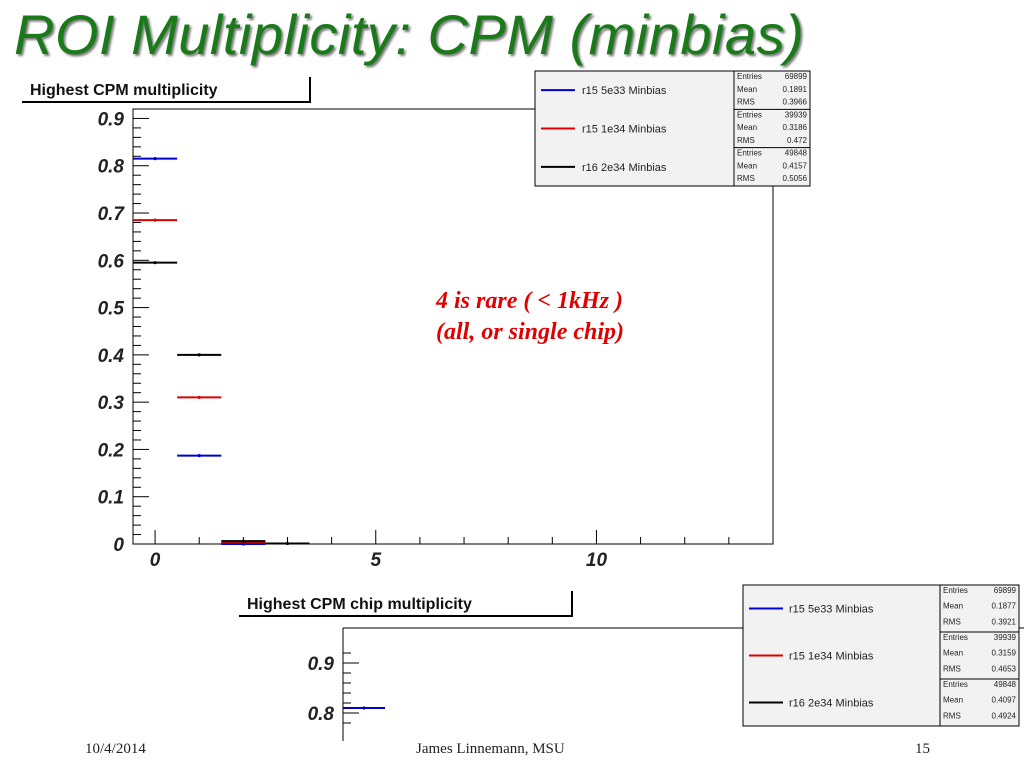 The height and width of the screenshot is (768, 1024). Describe the element at coordinates (115, 749) in the screenshot. I see `footer-date: 10/4/2014` at that location.